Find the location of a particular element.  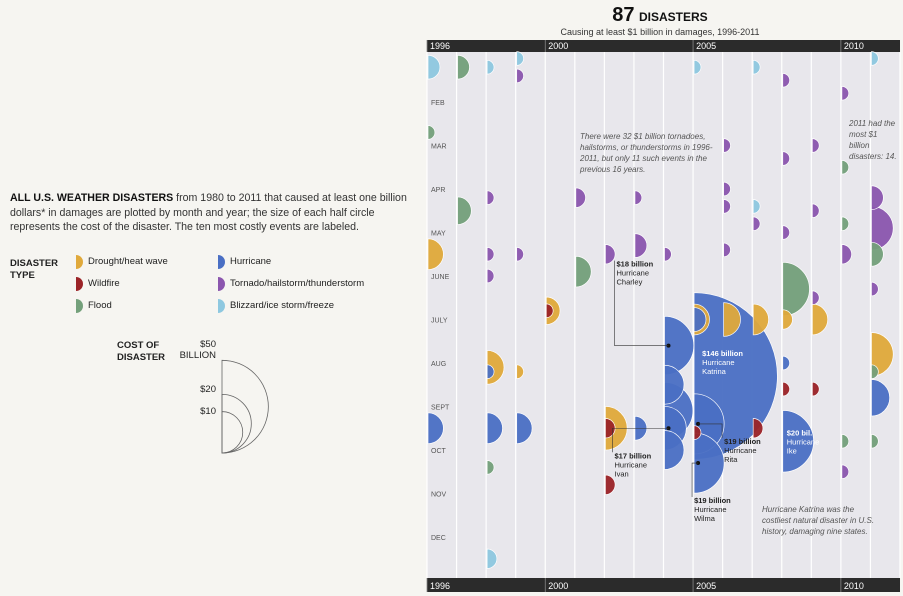

cost-key-title: COST OF DISASTER is located at coordinates (141, 351).